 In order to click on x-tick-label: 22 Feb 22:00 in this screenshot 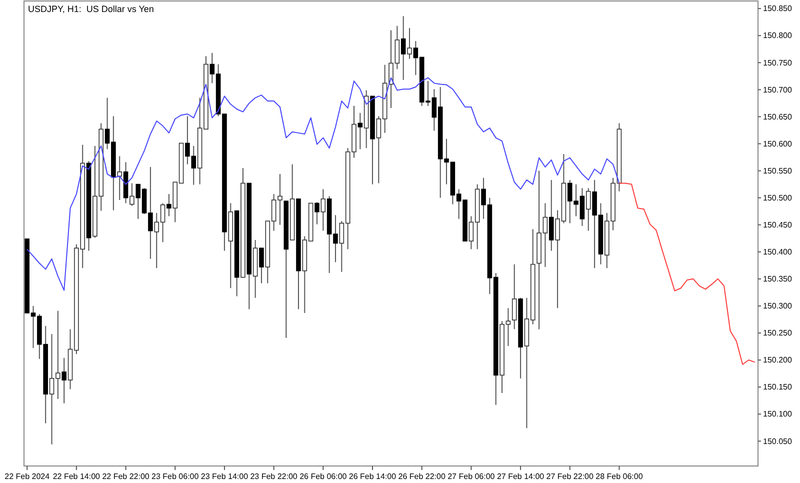, I will do `click(126, 476)`.